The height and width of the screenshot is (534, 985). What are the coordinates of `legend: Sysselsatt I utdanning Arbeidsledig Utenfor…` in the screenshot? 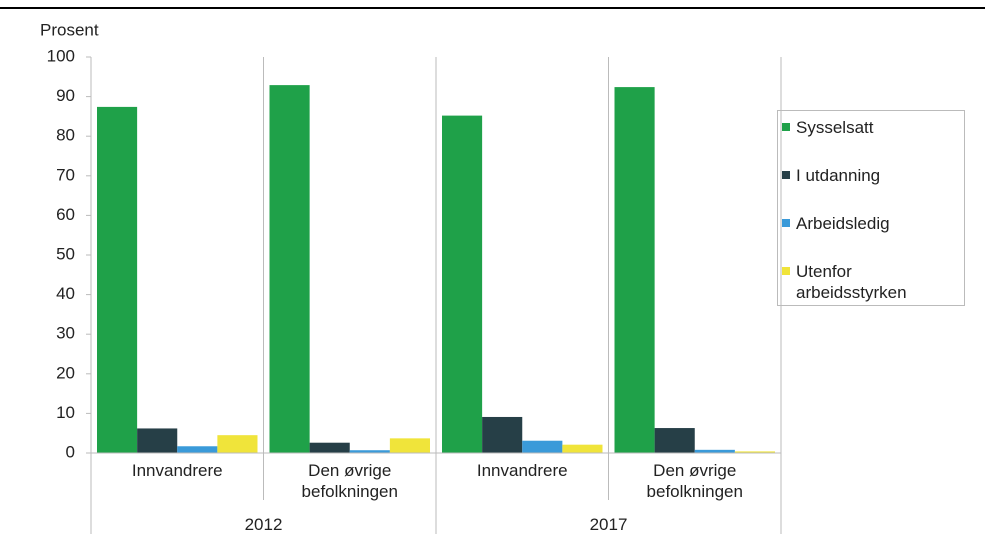 It's located at (871, 208).